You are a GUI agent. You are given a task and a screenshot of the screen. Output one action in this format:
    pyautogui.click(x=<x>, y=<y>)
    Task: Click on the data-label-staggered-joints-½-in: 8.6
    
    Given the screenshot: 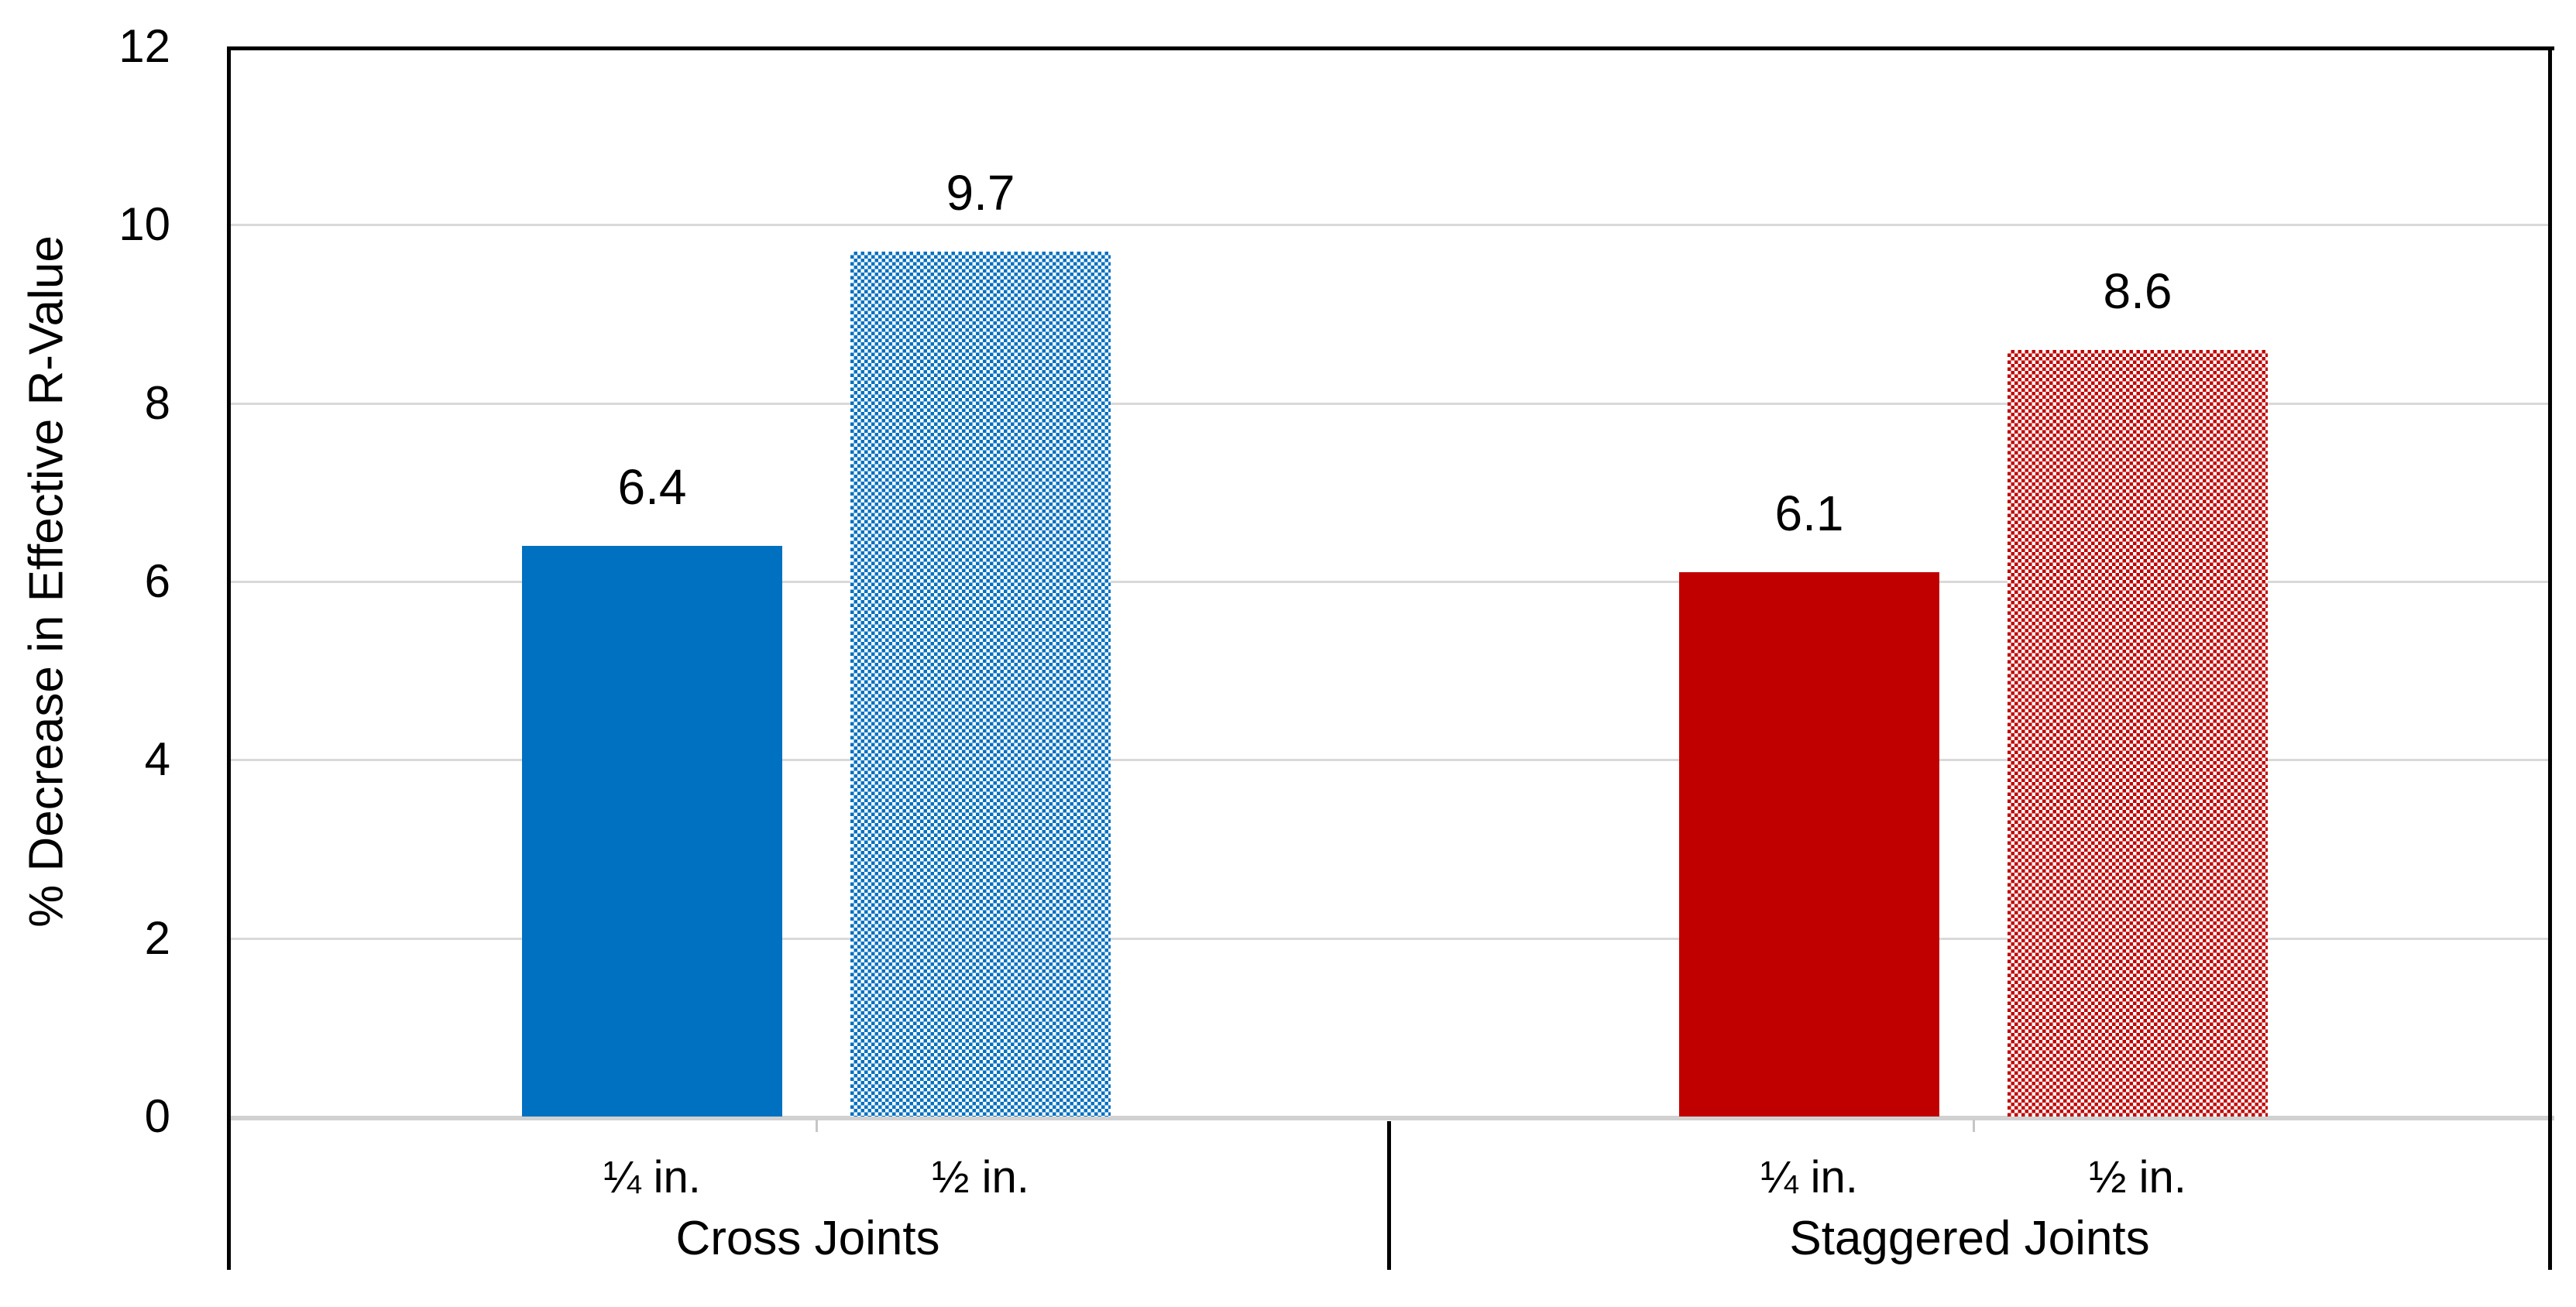 What is the action you would take?
    pyautogui.click(x=2137, y=291)
    